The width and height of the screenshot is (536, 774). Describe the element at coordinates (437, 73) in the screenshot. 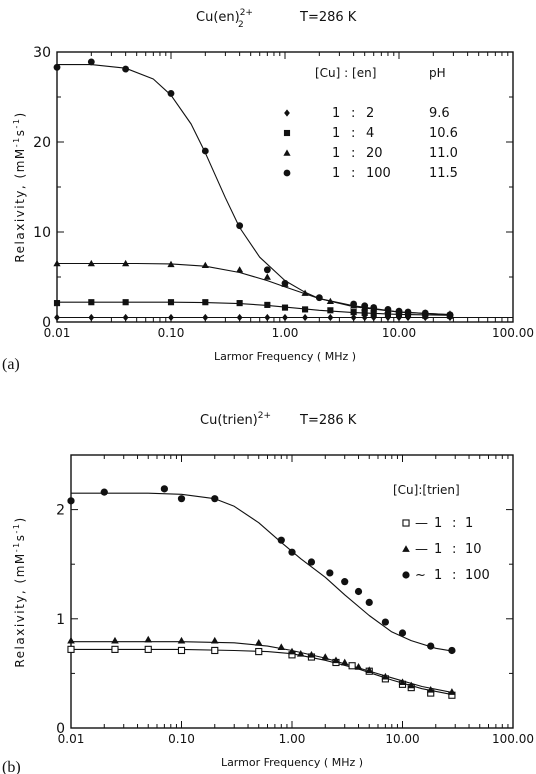

I see `panel-a-legend-header-ph: pH` at that location.